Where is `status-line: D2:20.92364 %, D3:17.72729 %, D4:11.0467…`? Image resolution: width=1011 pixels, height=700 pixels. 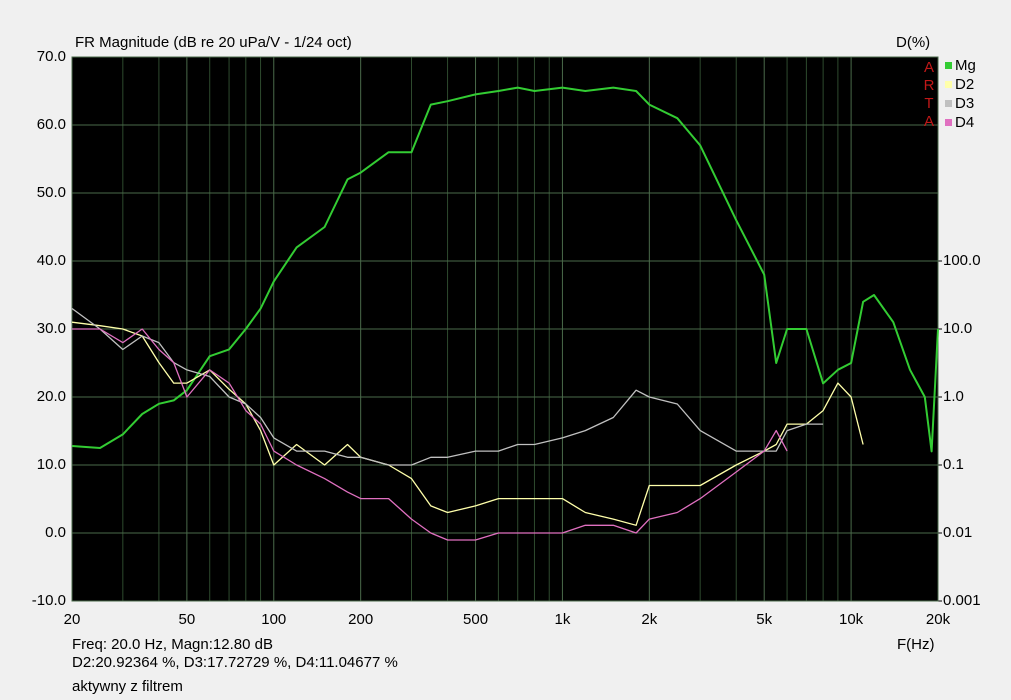 status-line: D2:20.92364 %, D3:17.72729 %, D4:11.0467… is located at coordinates (235, 662).